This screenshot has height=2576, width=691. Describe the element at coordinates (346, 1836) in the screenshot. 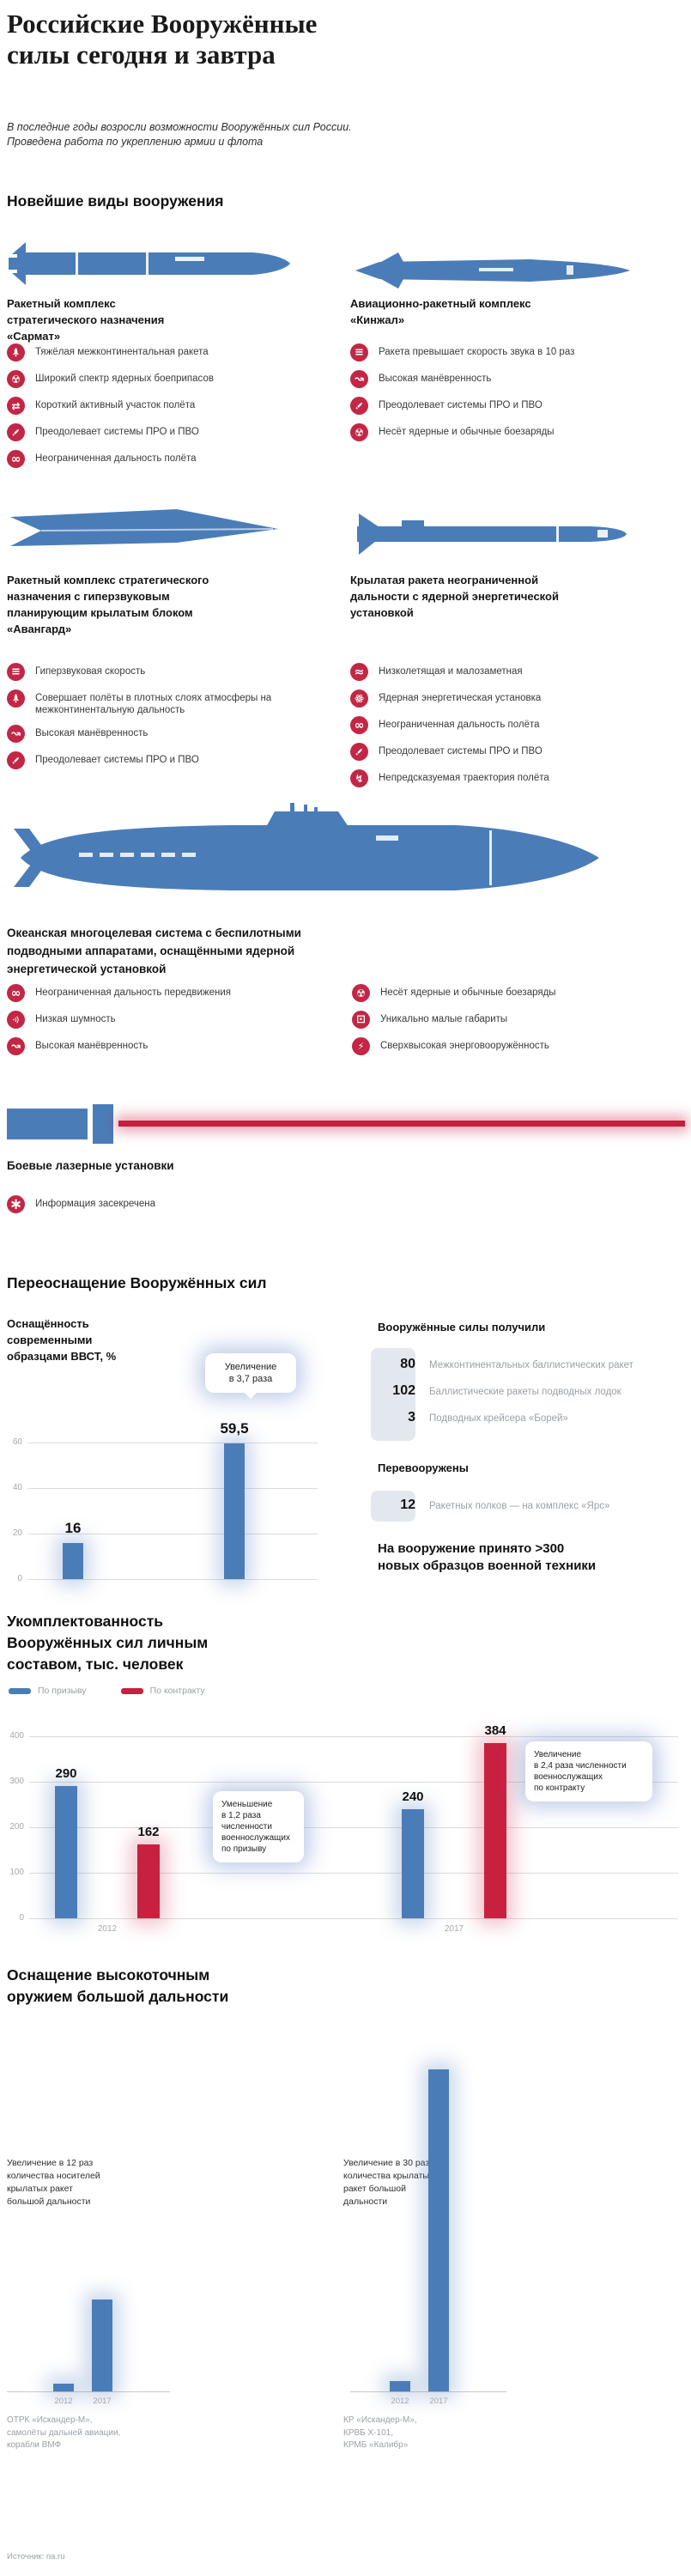

I see `personnel-bar-chart: 0 100 200 300 400 290 162 2012 240 384 2017` at that location.